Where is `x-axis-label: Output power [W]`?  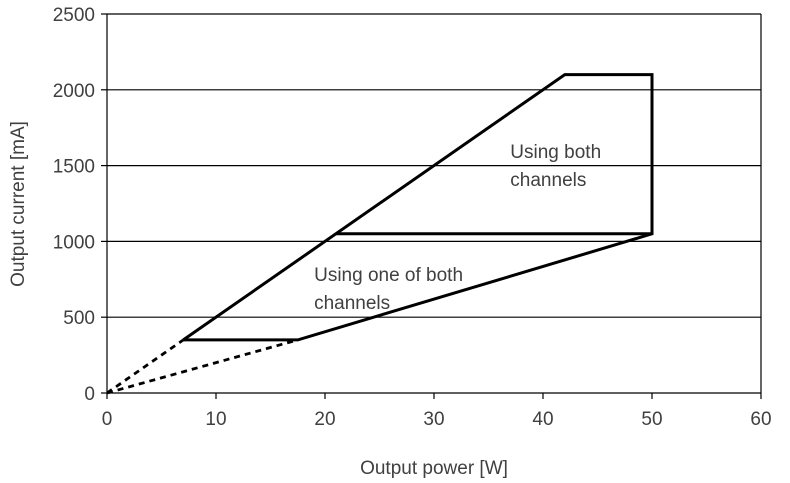
x-axis-label: Output power [W] is located at coordinates (434, 468).